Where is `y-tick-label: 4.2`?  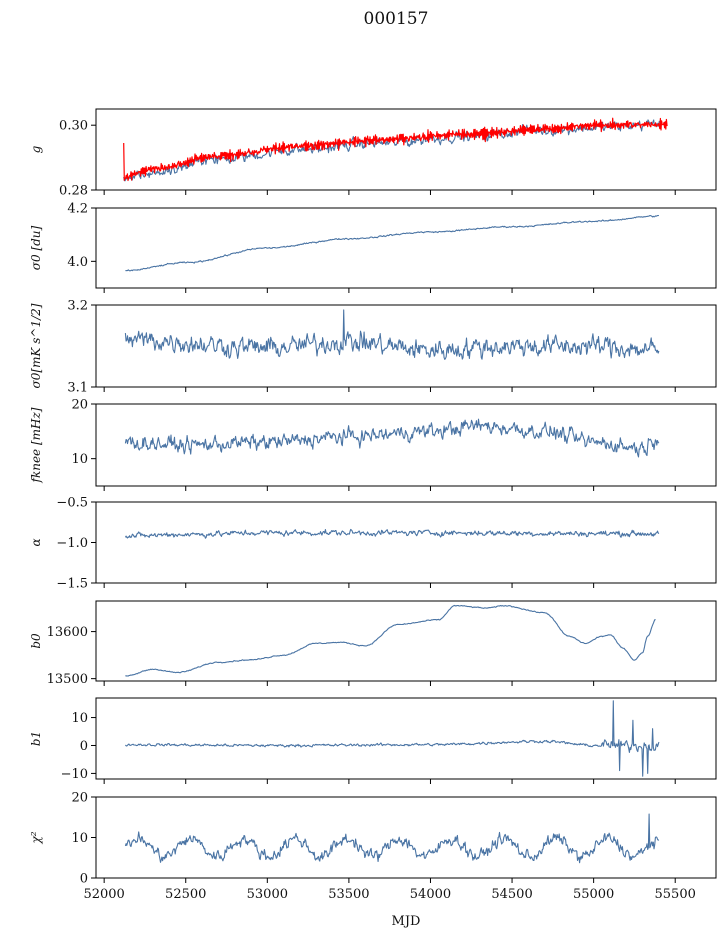 y-tick-label: 4.2 is located at coordinates (77, 209).